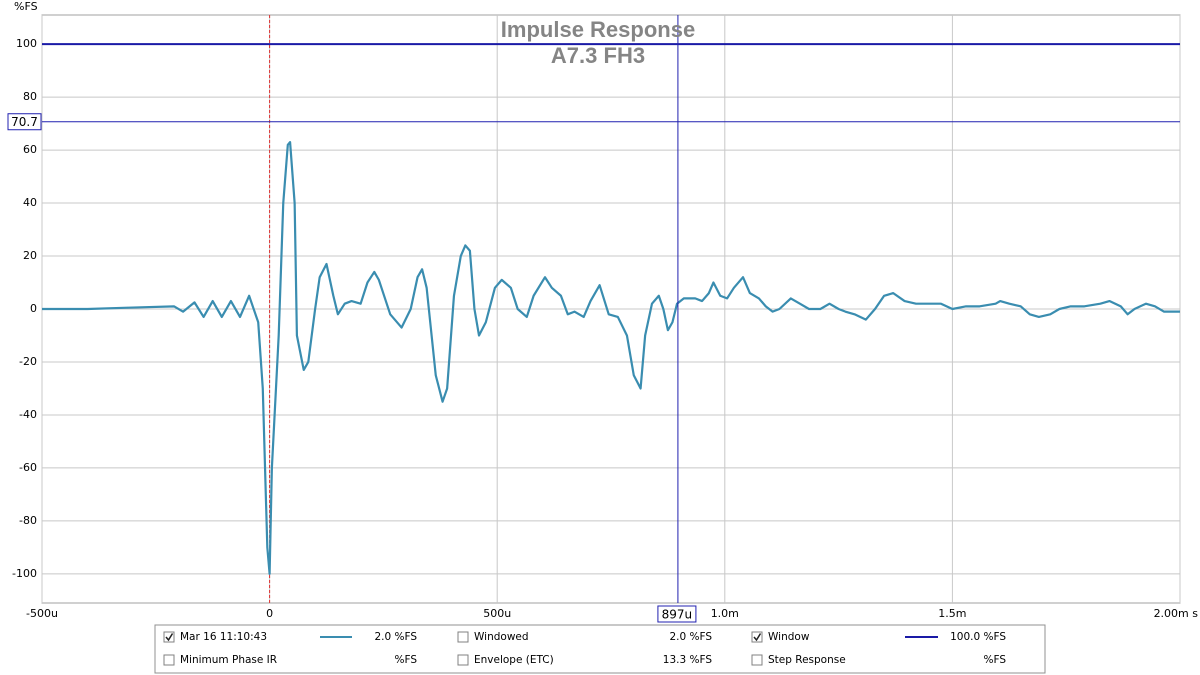 The width and height of the screenshot is (1200, 675). Describe the element at coordinates (598, 55) in the screenshot. I see `chart-subtitle: A7.3 FH3` at that location.